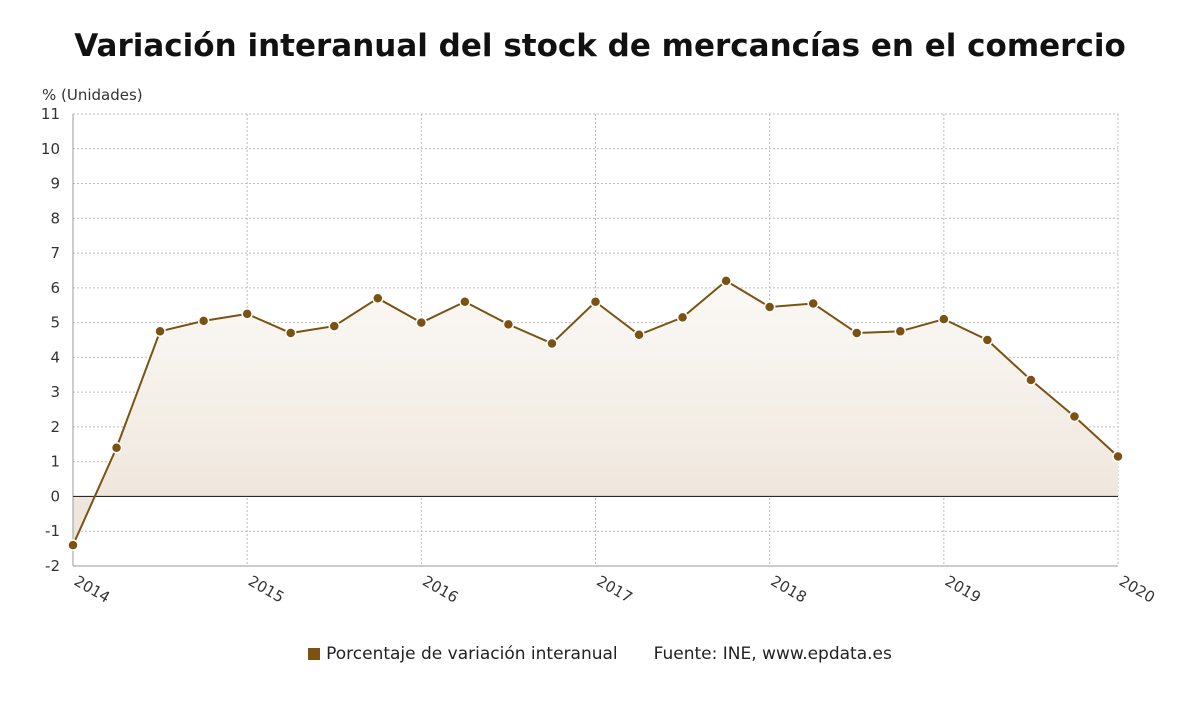 The image size is (1200, 705). What do you see at coordinates (55, 357) in the screenshot?
I see `y-tick-label: 4` at bounding box center [55, 357].